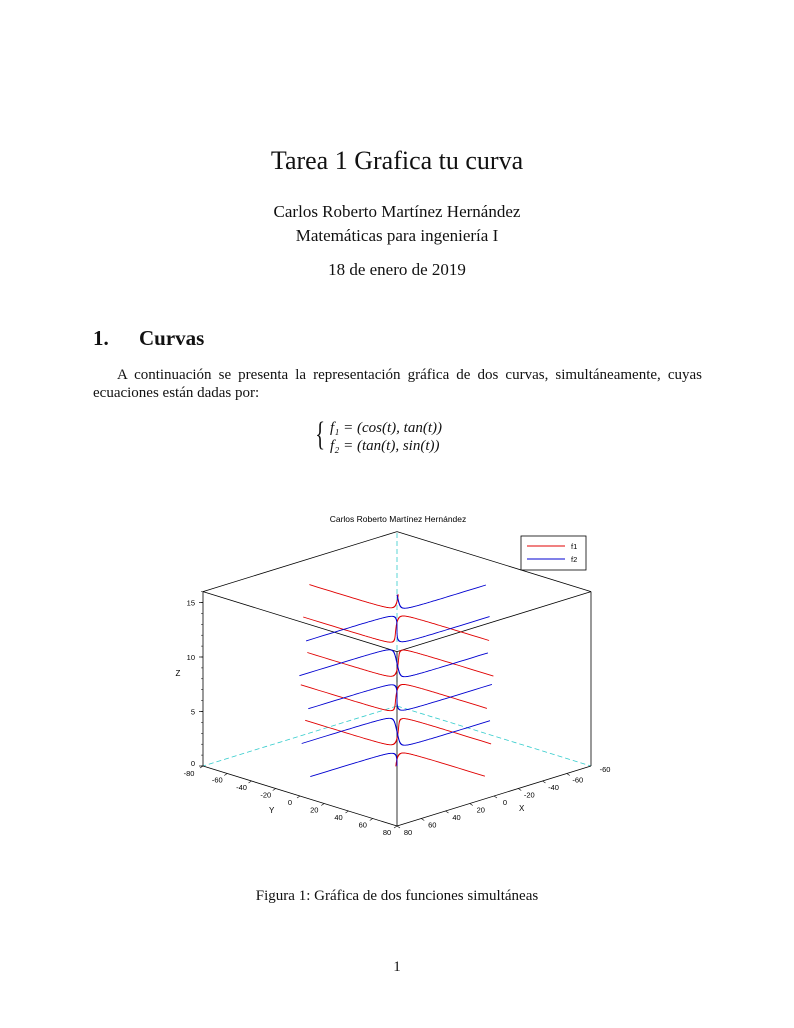 The height and width of the screenshot is (1028, 794). What do you see at coordinates (397, 269) in the screenshot?
I see `date: 18 de enero de 2019` at bounding box center [397, 269].